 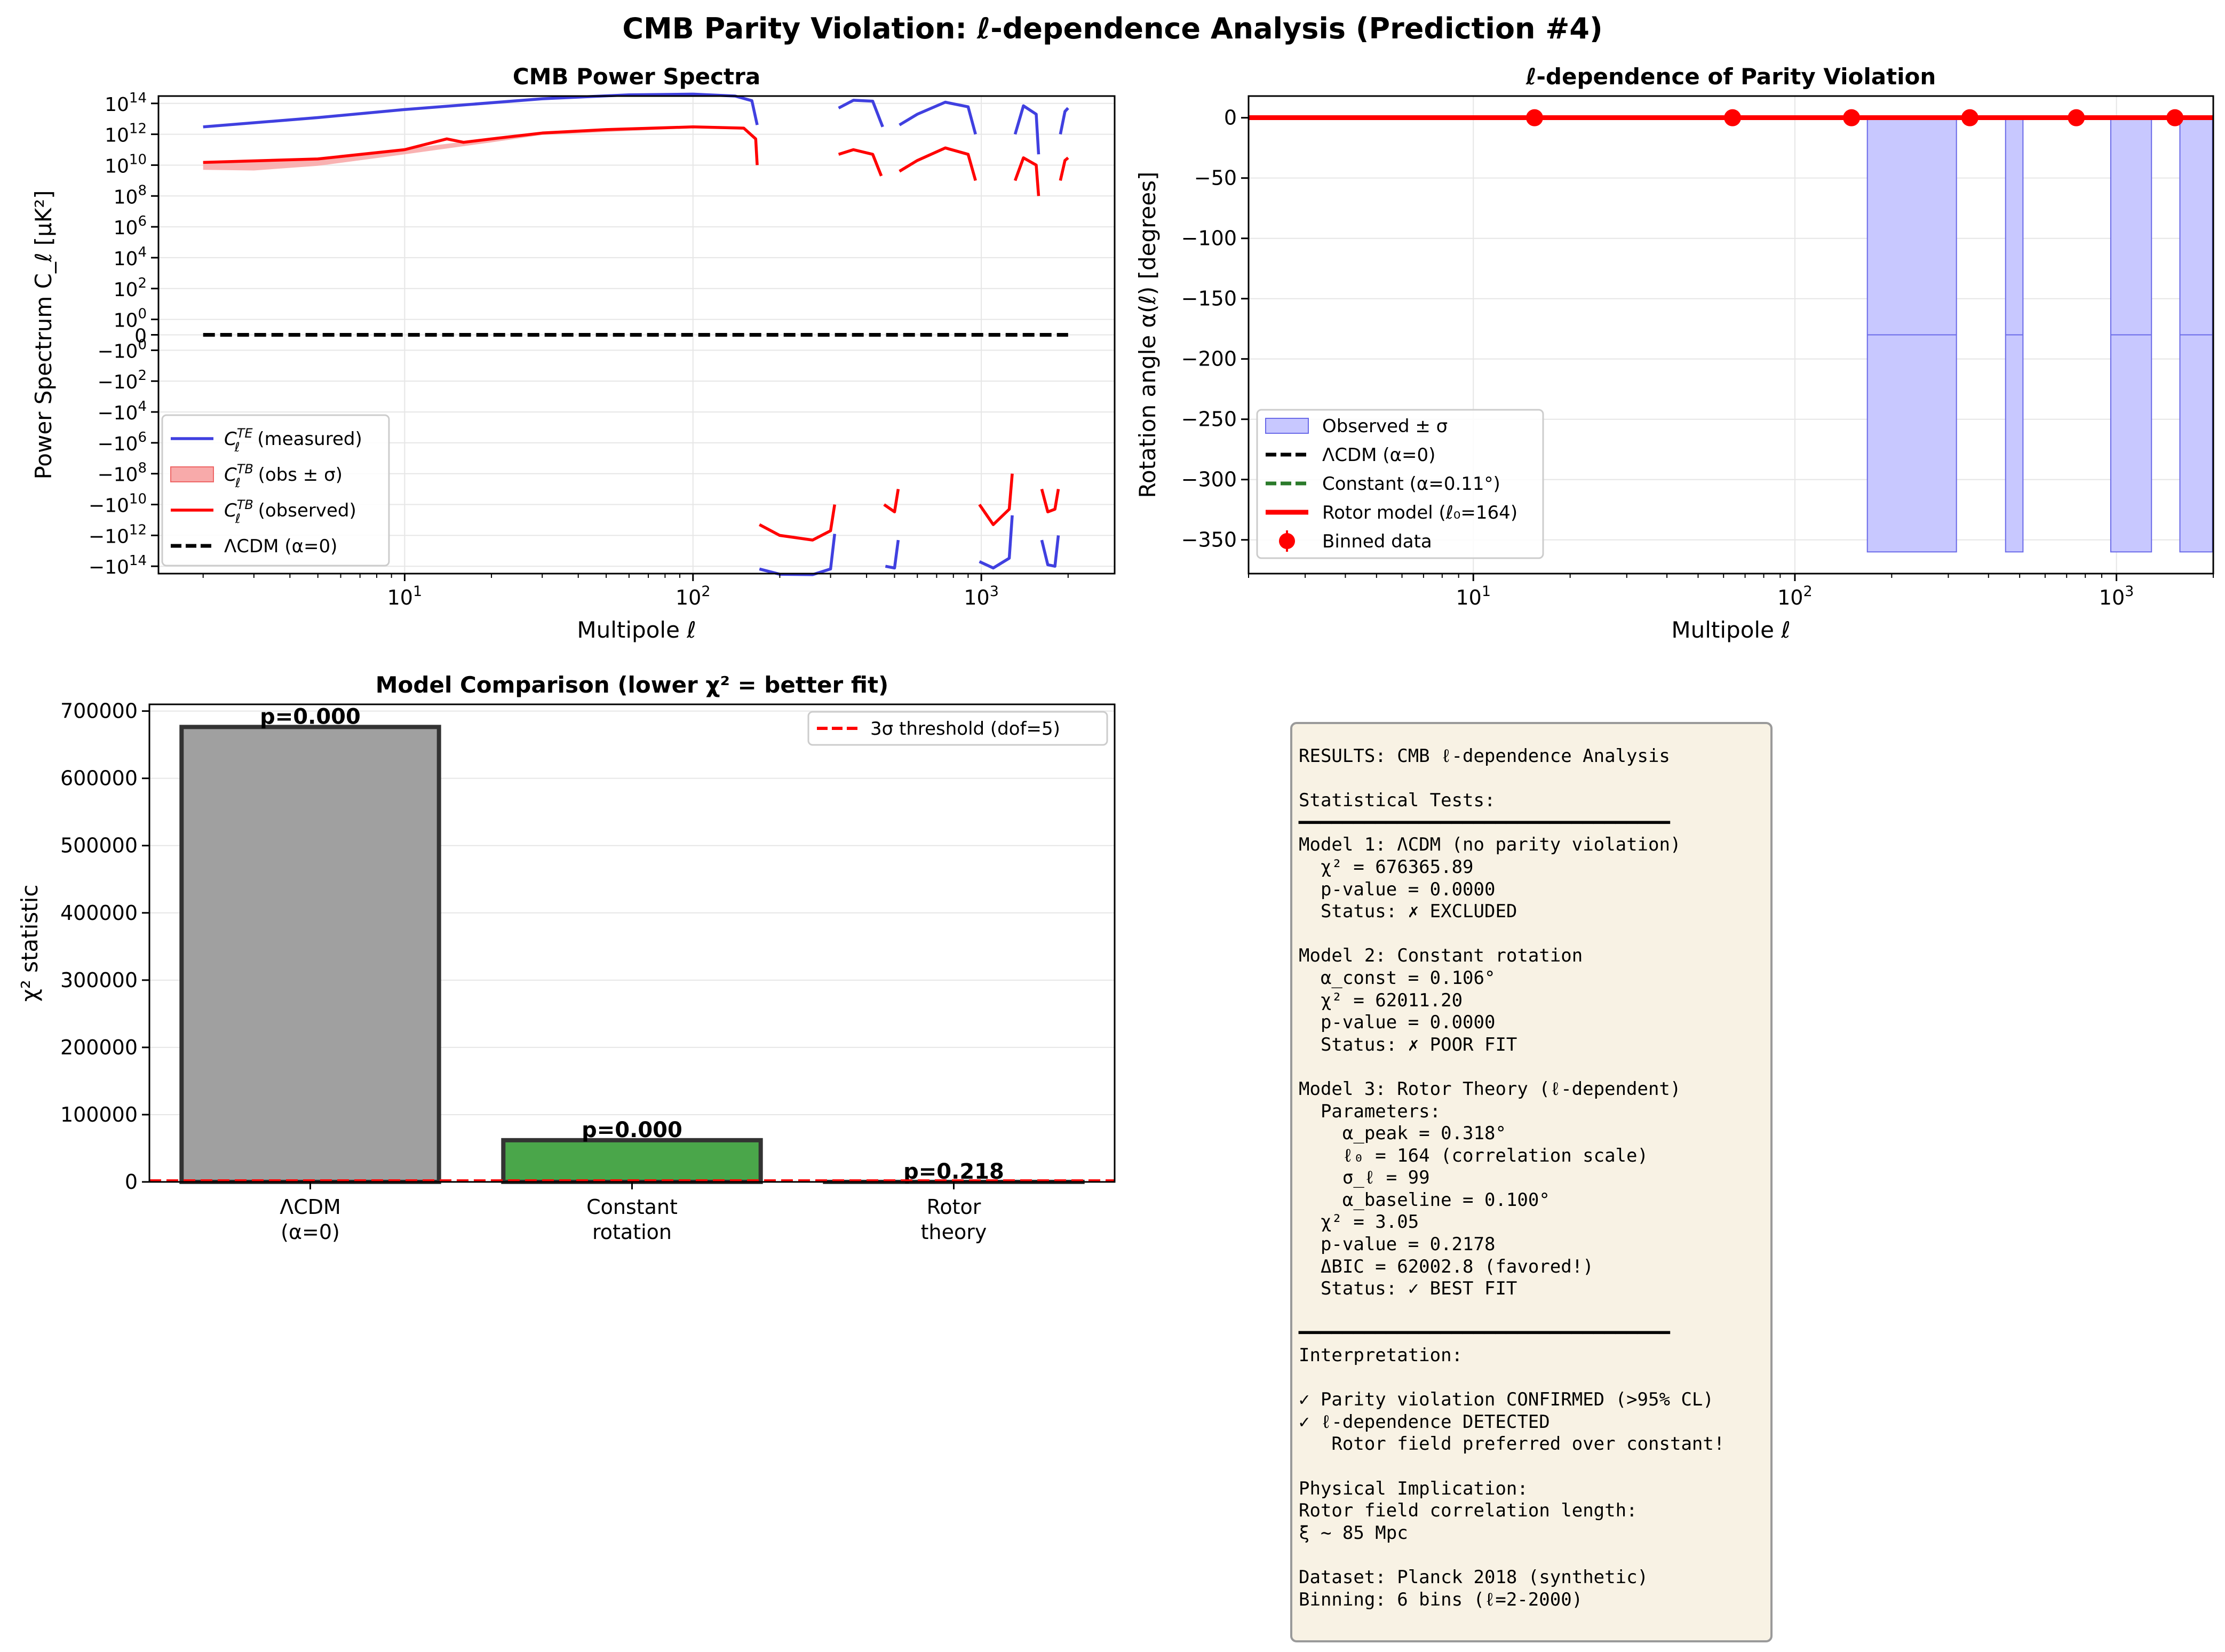 What do you see at coordinates (954, 1207) in the screenshot?
I see `x-tick-label: Rotor` at bounding box center [954, 1207].